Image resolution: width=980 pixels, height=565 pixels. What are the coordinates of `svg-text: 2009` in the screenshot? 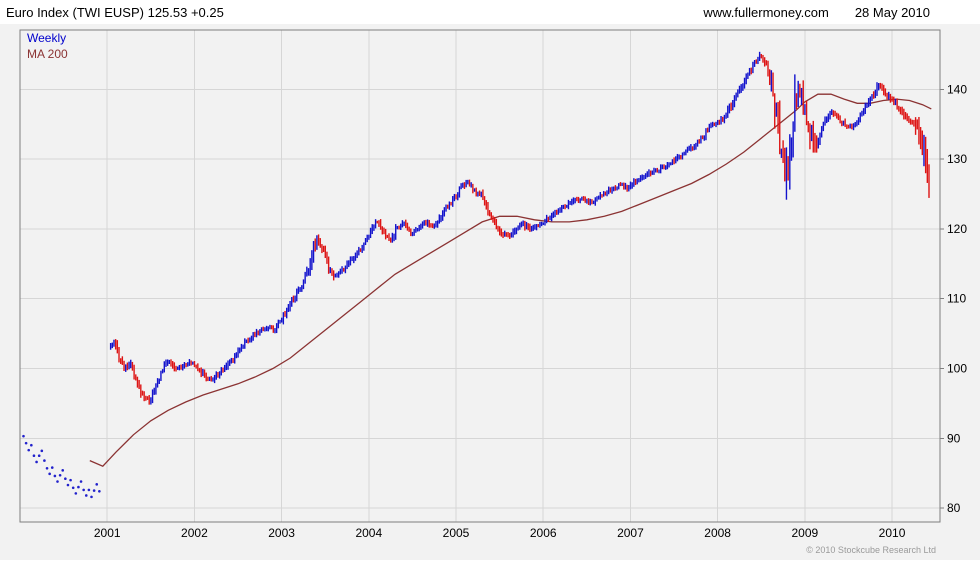 It's located at (804, 533).